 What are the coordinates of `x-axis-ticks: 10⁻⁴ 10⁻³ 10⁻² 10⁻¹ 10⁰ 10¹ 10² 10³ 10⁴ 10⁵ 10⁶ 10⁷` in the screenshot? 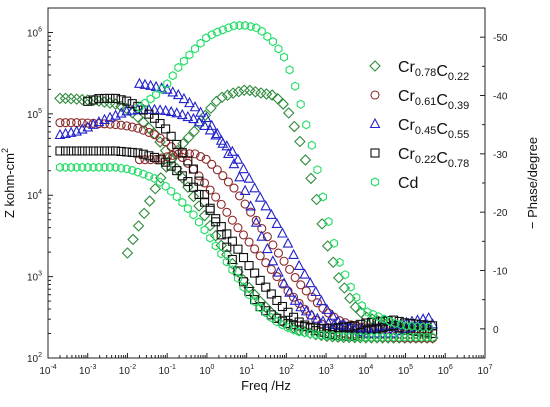 It's located at (266, 365).